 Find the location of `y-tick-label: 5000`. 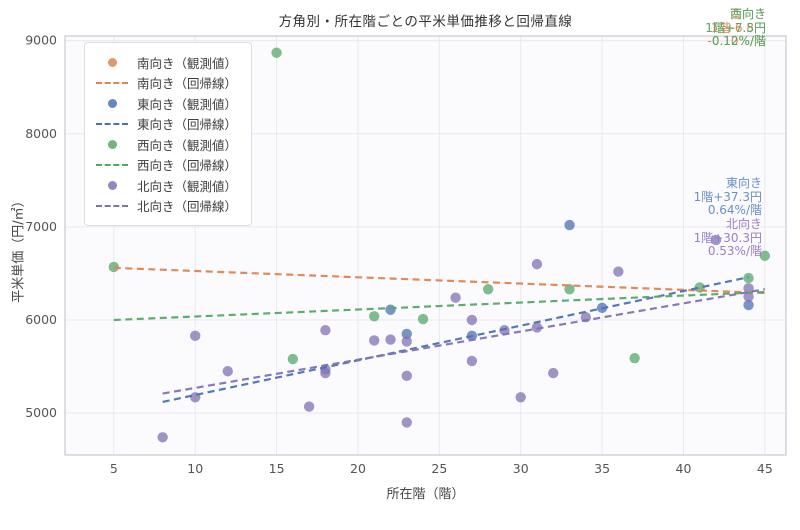

y-tick-label: 5000 is located at coordinates (41, 412).